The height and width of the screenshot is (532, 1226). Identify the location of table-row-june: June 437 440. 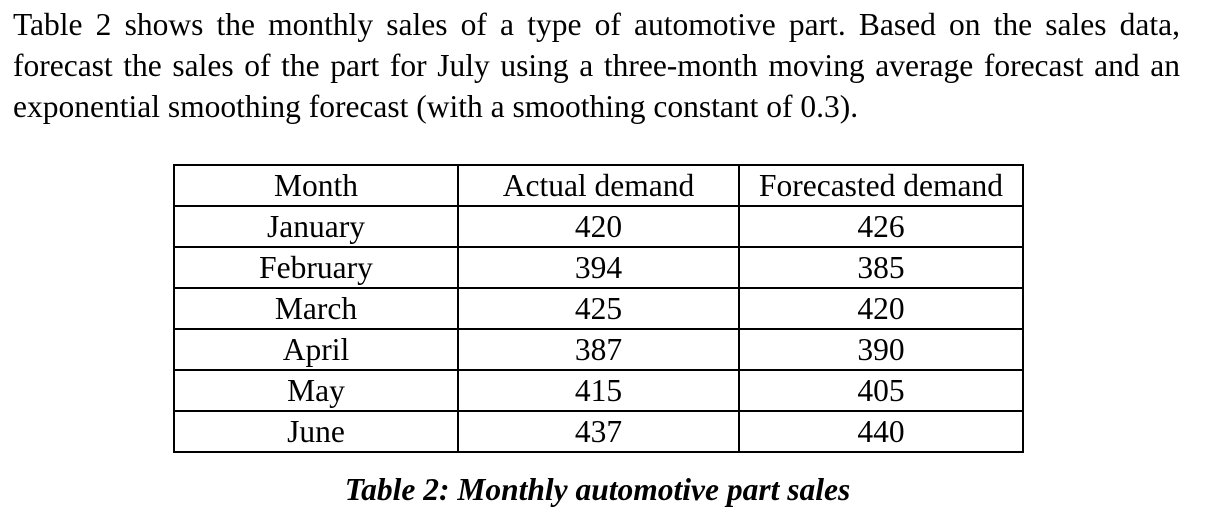
(598, 431).